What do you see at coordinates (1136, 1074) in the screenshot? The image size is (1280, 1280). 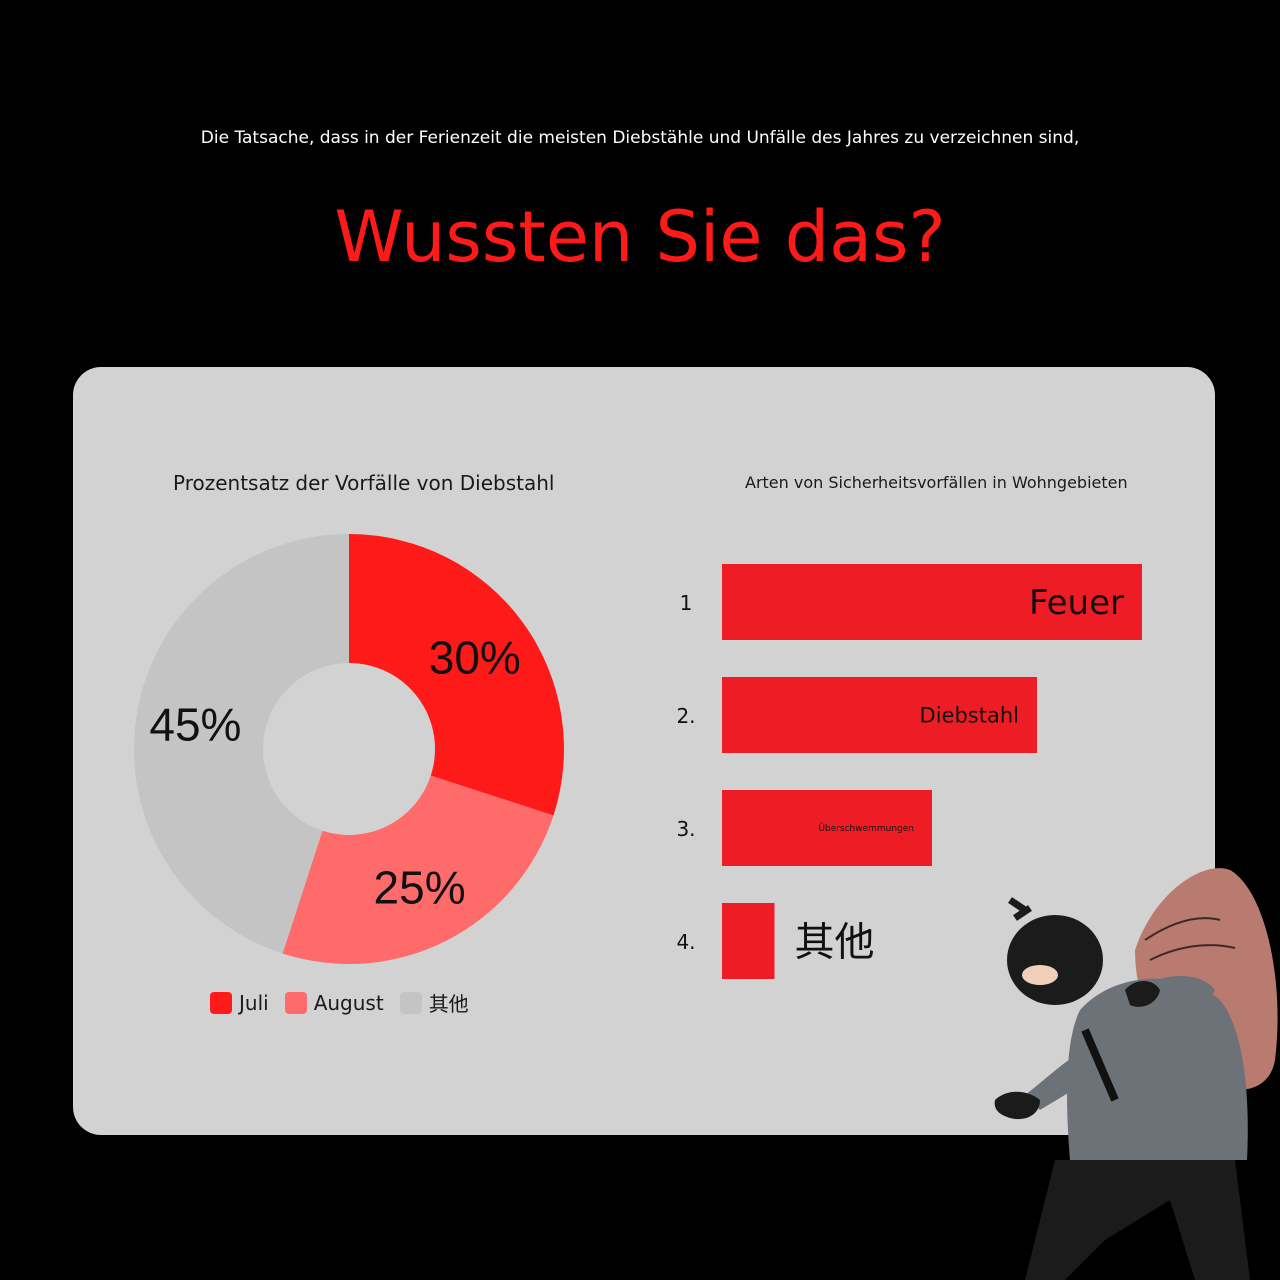 I see `thief-illustration` at bounding box center [1136, 1074].